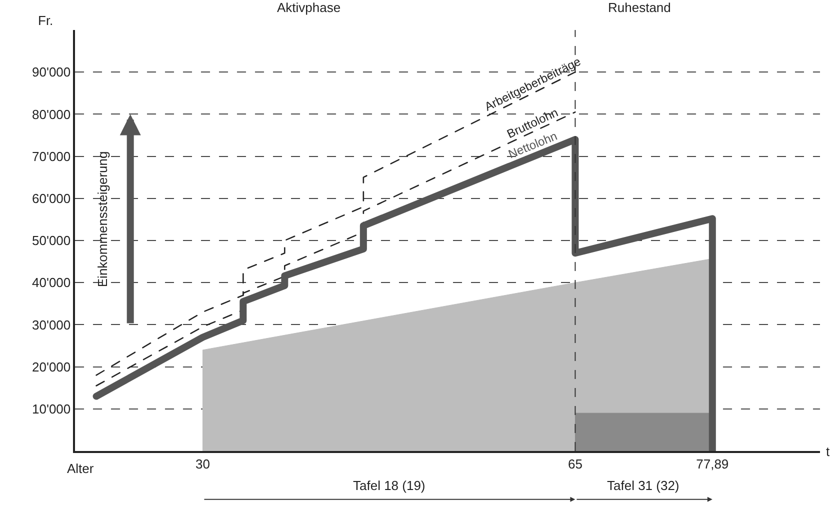 This screenshot has height=526, width=840. I want to click on y-tick-label: 60'000, so click(51, 198).